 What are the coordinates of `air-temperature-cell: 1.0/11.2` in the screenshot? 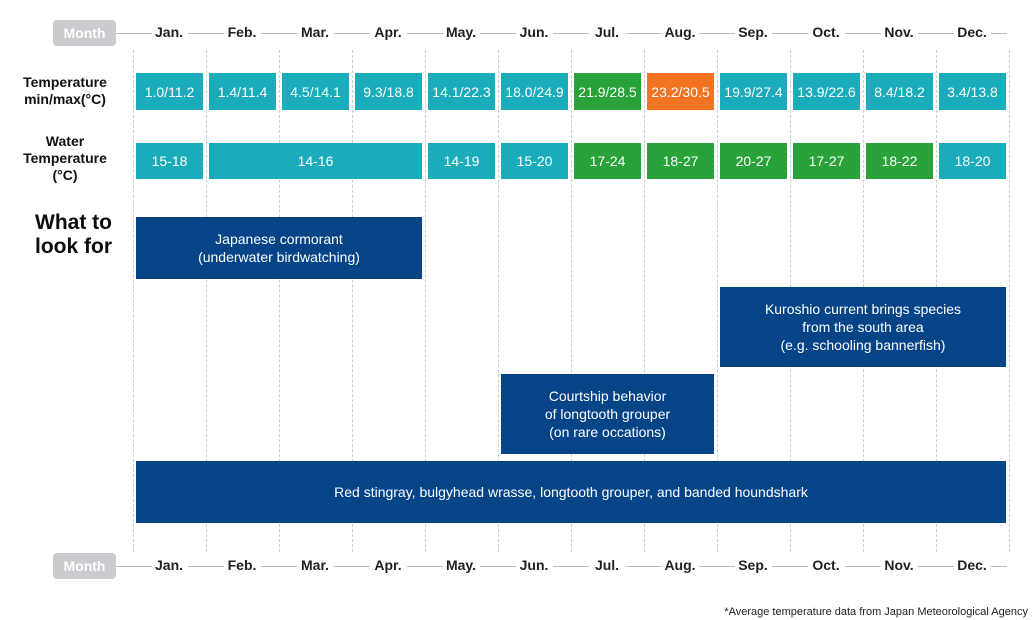 It's located at (169, 91).